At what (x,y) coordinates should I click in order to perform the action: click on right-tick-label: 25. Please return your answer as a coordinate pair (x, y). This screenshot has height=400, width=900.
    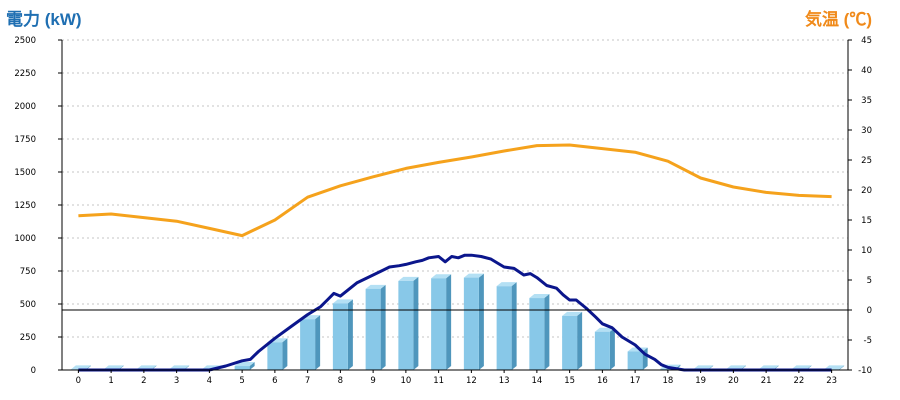
    Looking at the image, I should click on (866, 161).